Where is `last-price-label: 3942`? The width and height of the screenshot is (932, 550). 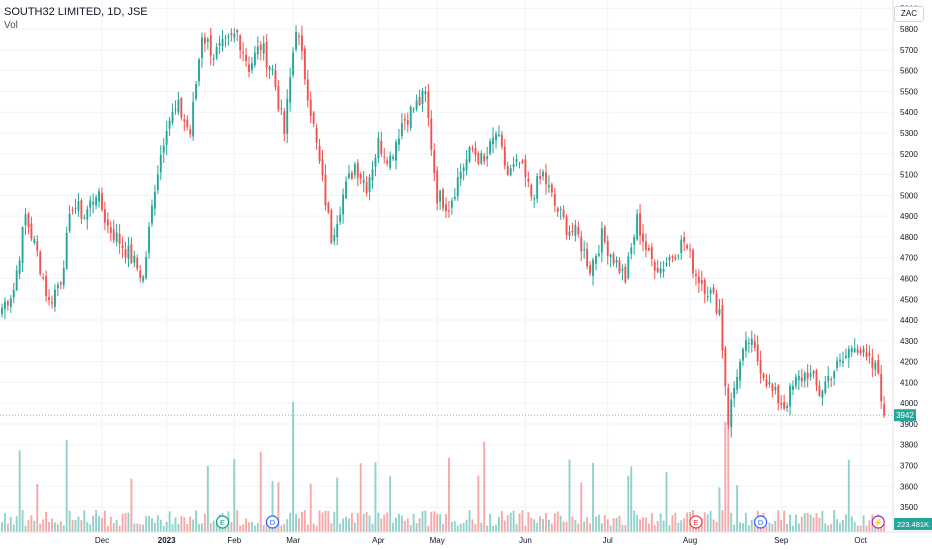 last-price-label: 3942 is located at coordinates (905, 415).